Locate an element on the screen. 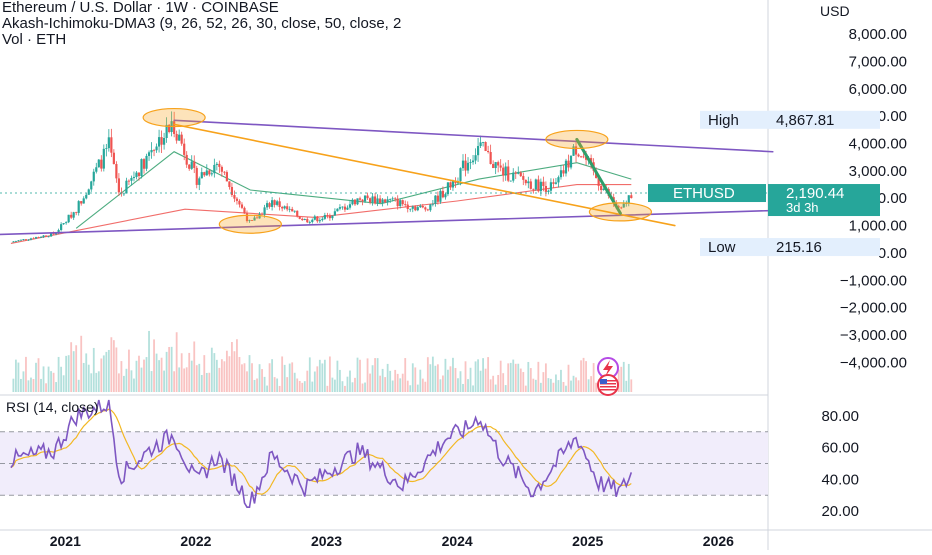 The width and height of the screenshot is (932, 555). moving-average-line is located at coordinates (321, 214).